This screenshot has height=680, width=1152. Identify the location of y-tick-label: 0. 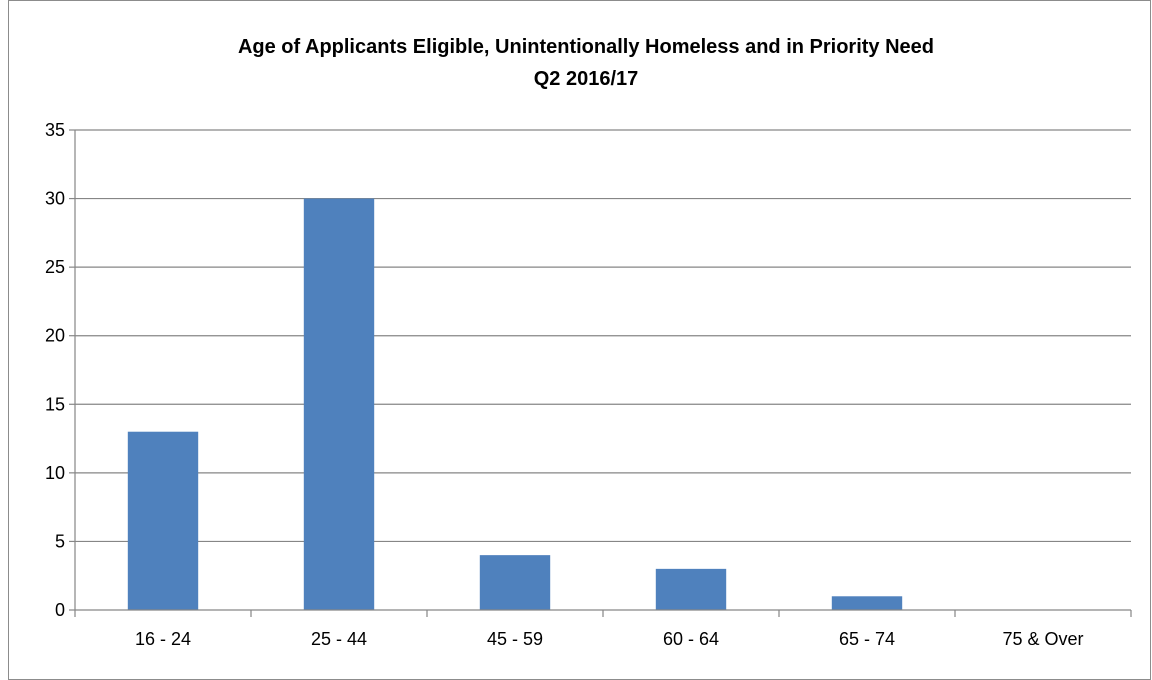
(60, 610).